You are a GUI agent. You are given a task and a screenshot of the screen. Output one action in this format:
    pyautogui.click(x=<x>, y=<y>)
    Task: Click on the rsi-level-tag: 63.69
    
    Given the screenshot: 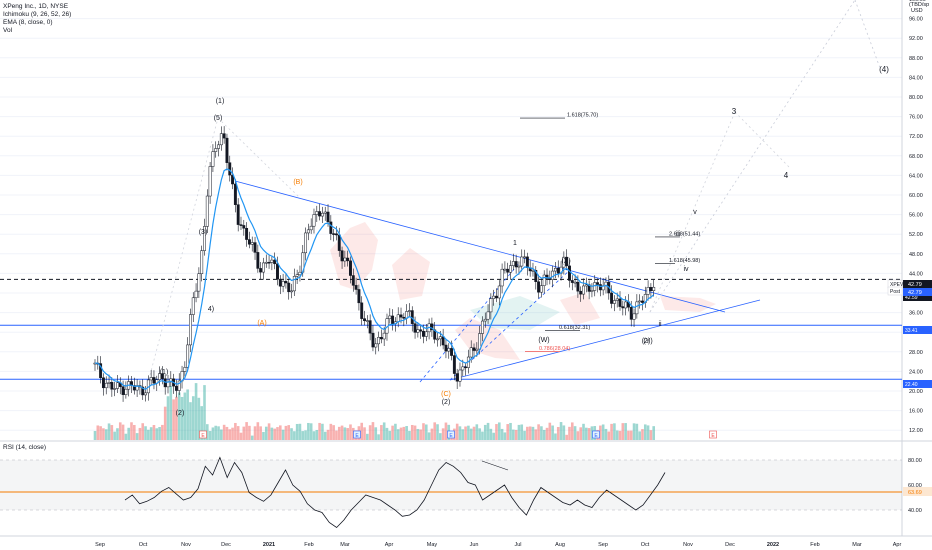 What is the action you would take?
    pyautogui.click(x=915, y=493)
    